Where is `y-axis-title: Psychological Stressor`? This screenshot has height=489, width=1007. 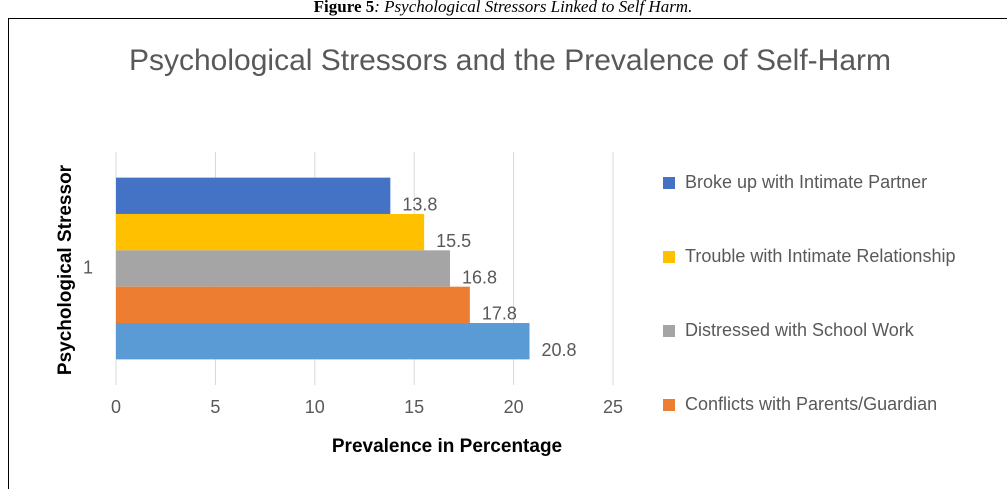 y-axis-title: Psychological Stressor is located at coordinates (65, 269).